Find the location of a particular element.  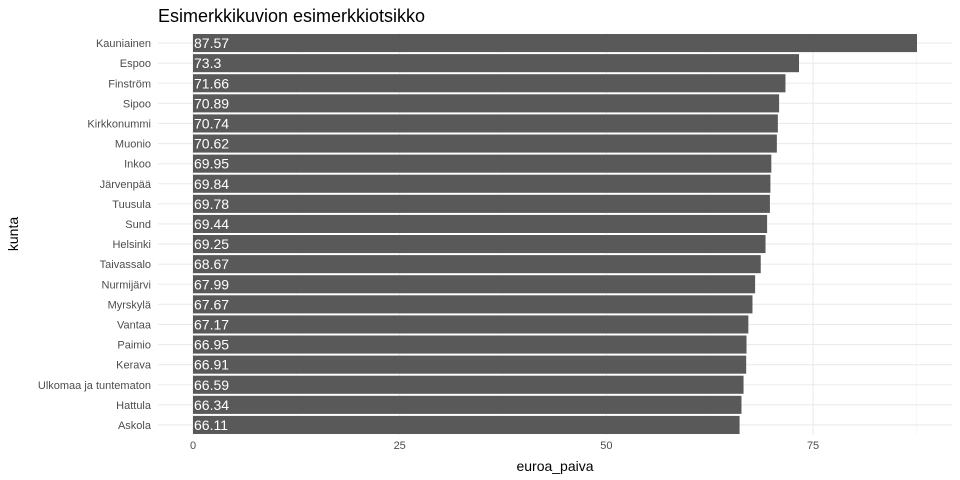

y-tick-label: Finström is located at coordinates (129, 84).